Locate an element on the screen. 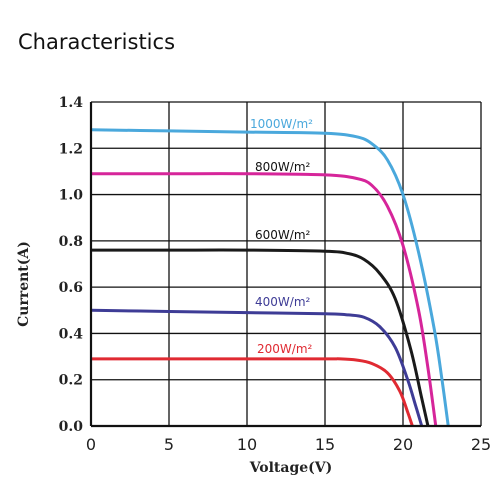 This screenshot has height=500, width=500. series-label-5: 200W/m² is located at coordinates (285, 349).